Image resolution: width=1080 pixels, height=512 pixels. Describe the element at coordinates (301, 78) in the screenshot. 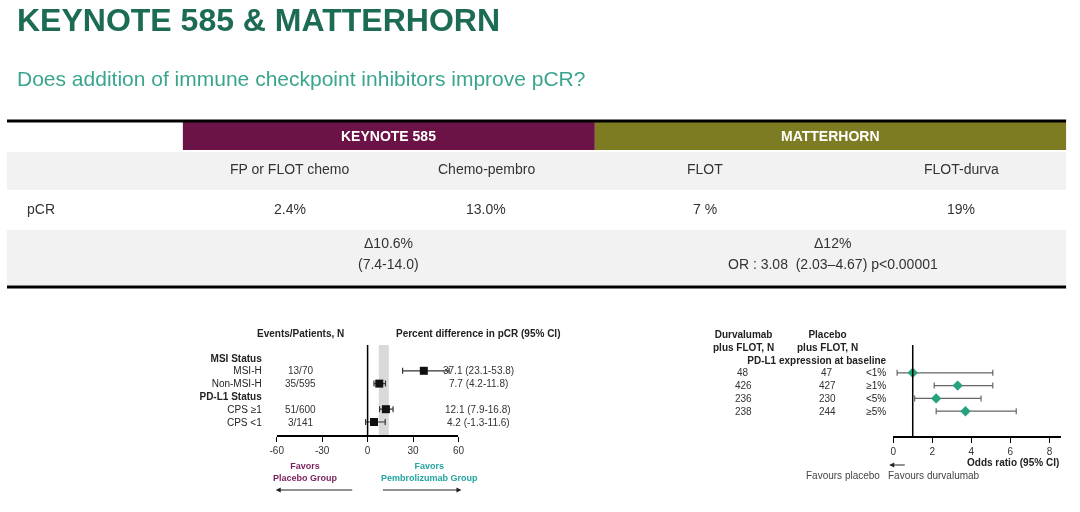

I see `text: Does addition of immune checkpoint inhibitors improve pCR?` at that location.